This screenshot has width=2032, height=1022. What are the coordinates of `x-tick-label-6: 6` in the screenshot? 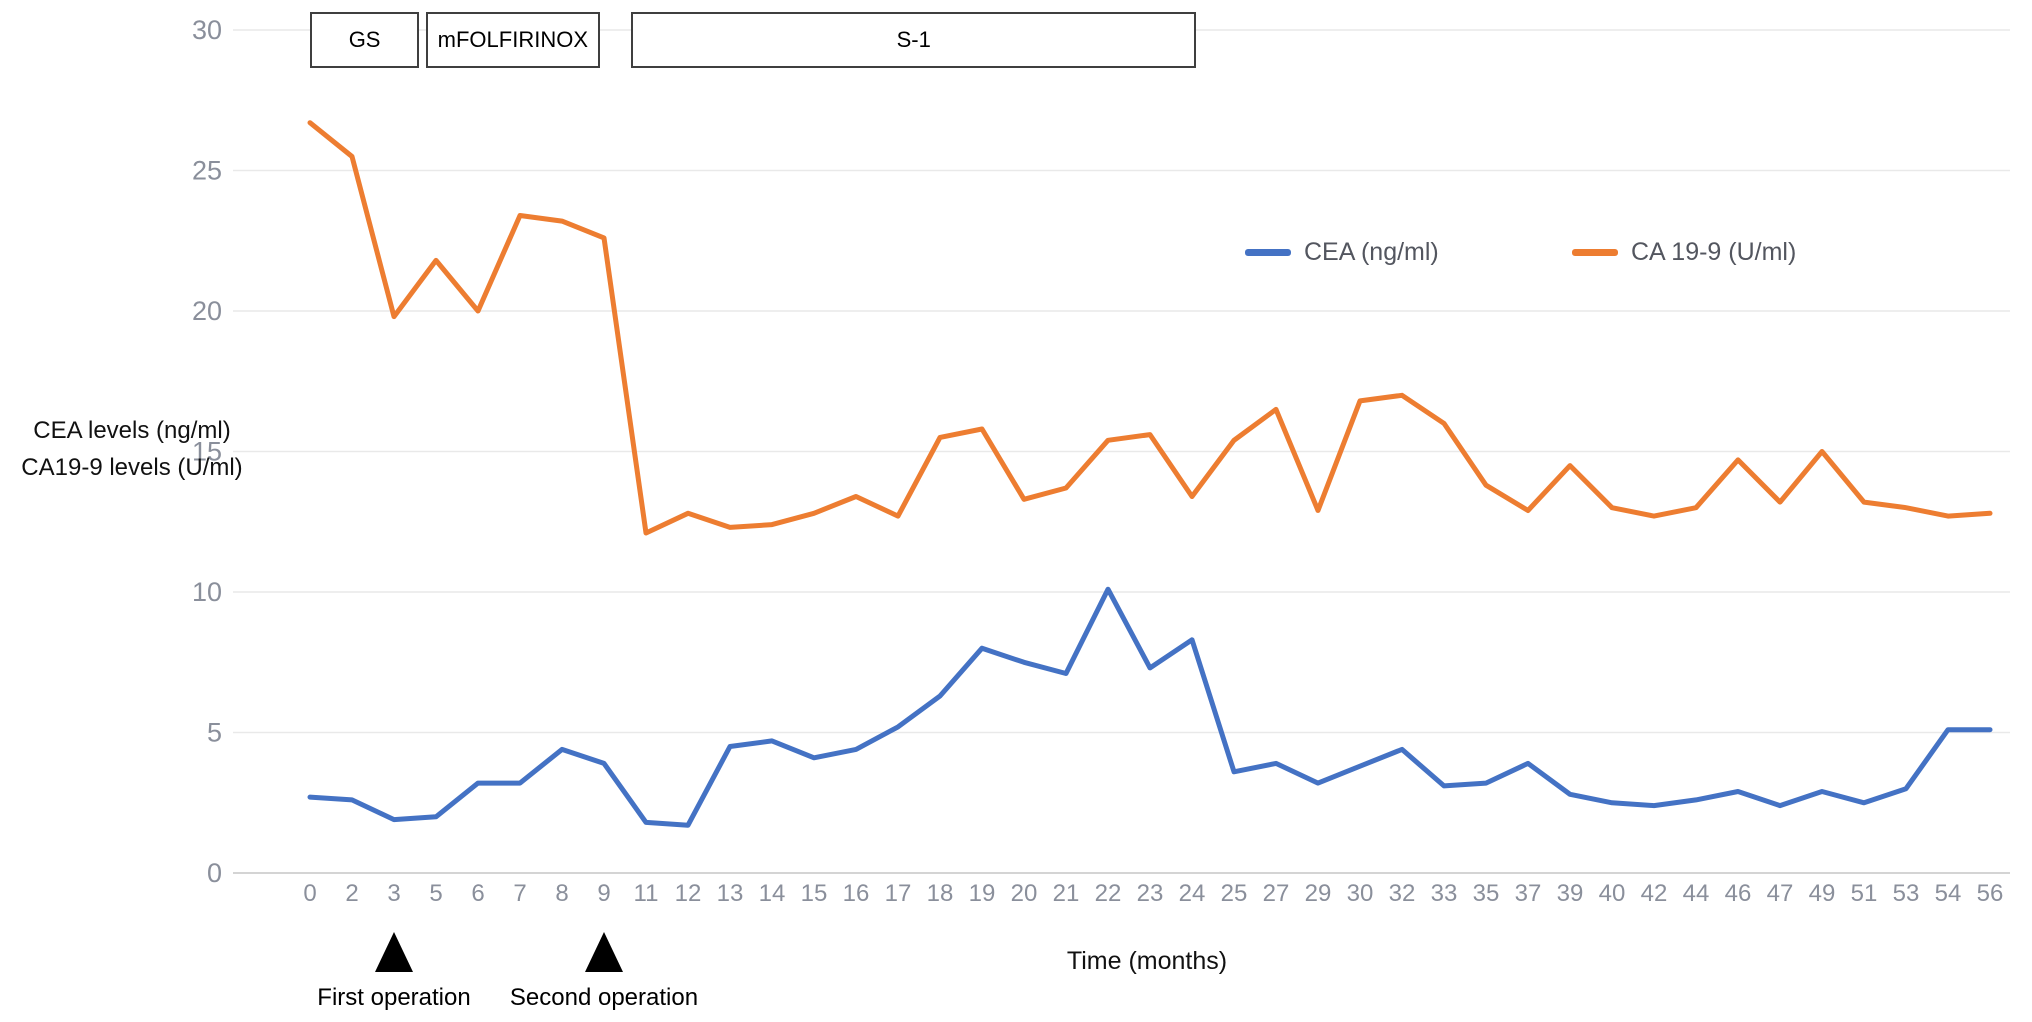 It's located at (477, 893).